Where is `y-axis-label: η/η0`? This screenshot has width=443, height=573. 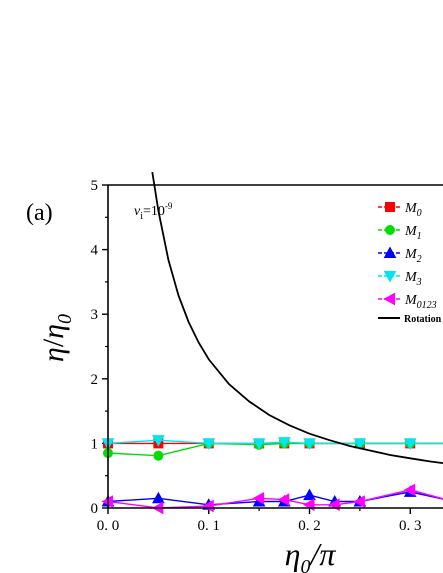
y-axis-label: η/η0 is located at coordinates (56, 338).